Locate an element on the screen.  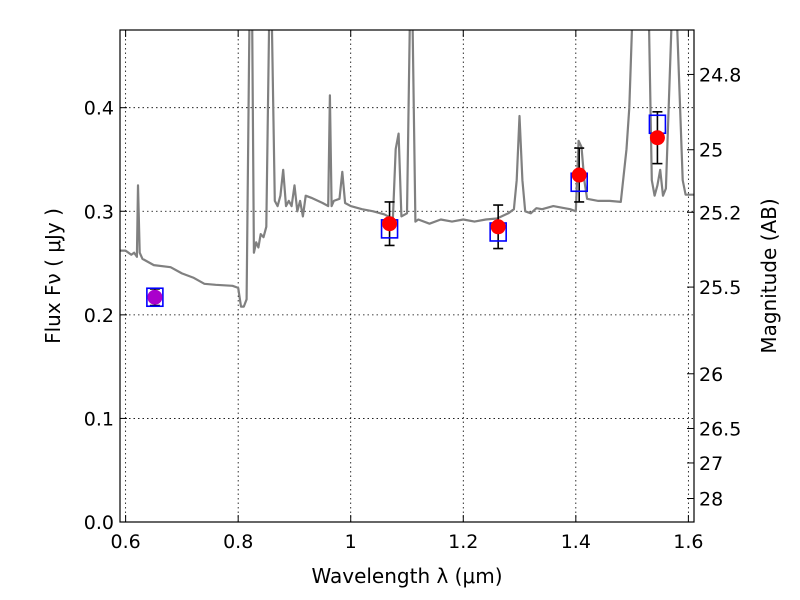
y-axis-label: Flux Fν ( μJy ) is located at coordinates (53, 276).